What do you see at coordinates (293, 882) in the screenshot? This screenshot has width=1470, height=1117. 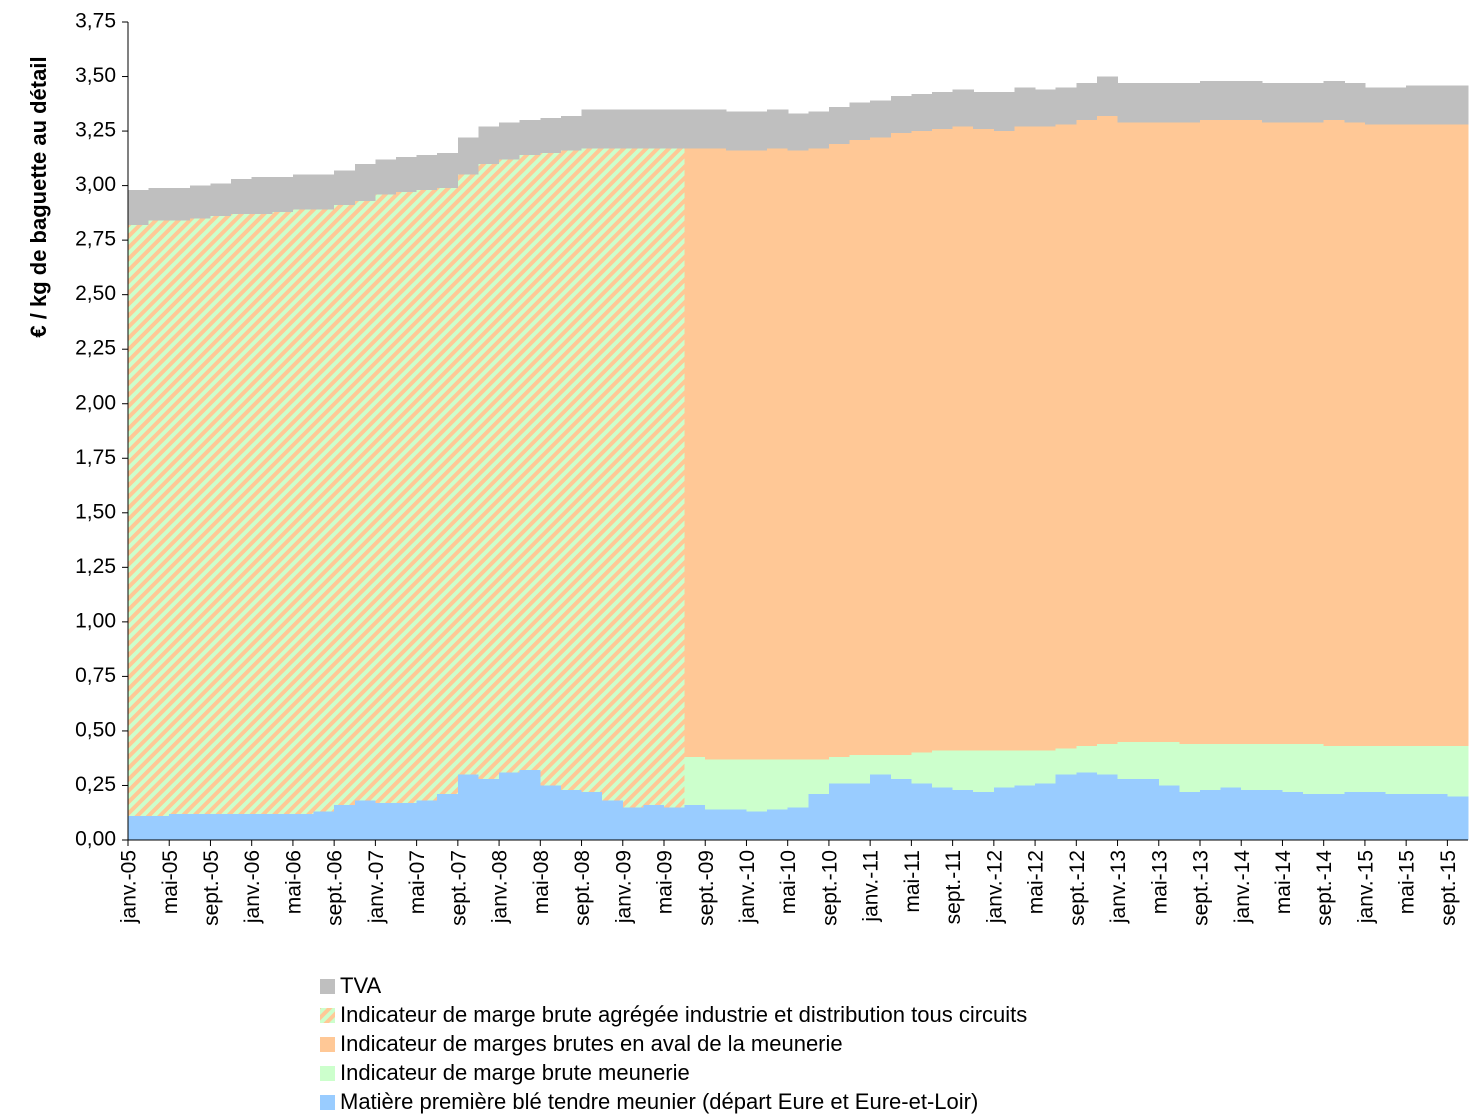 I see `x-tick-label: mai-06` at bounding box center [293, 882].